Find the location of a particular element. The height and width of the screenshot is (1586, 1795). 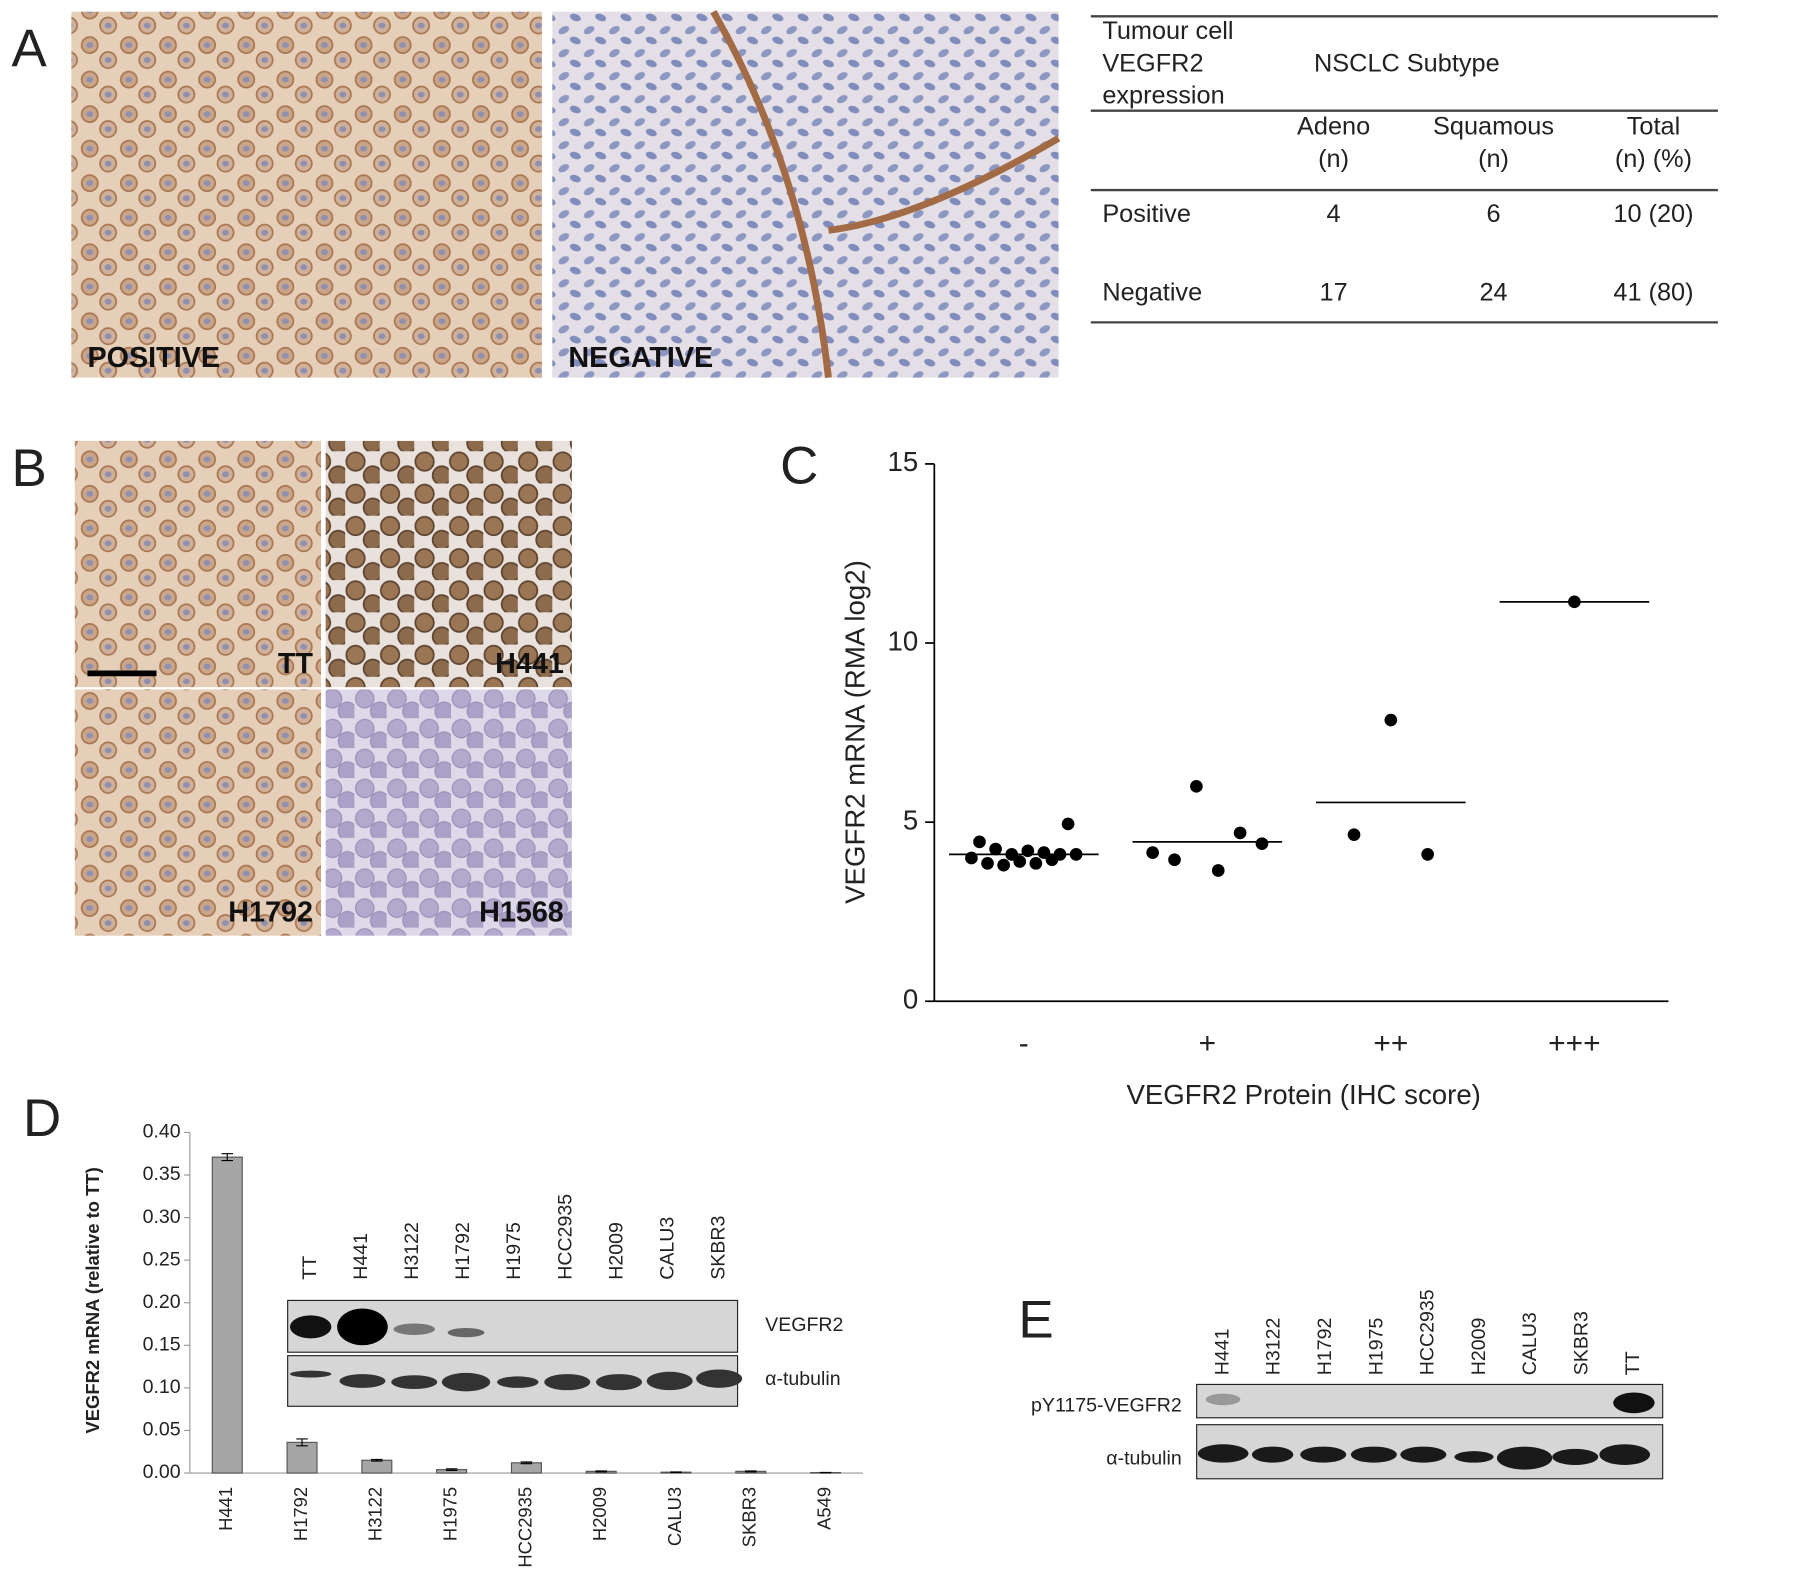

blot-row-label: VEGFR2 is located at coordinates (804, 1325).